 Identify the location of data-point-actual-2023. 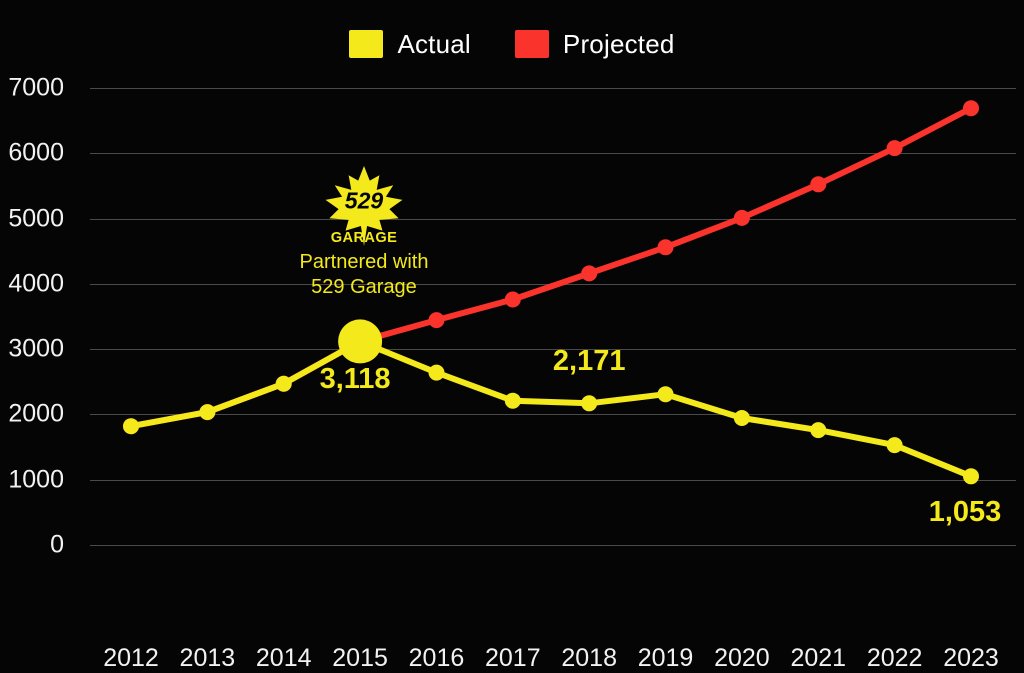
(971, 476).